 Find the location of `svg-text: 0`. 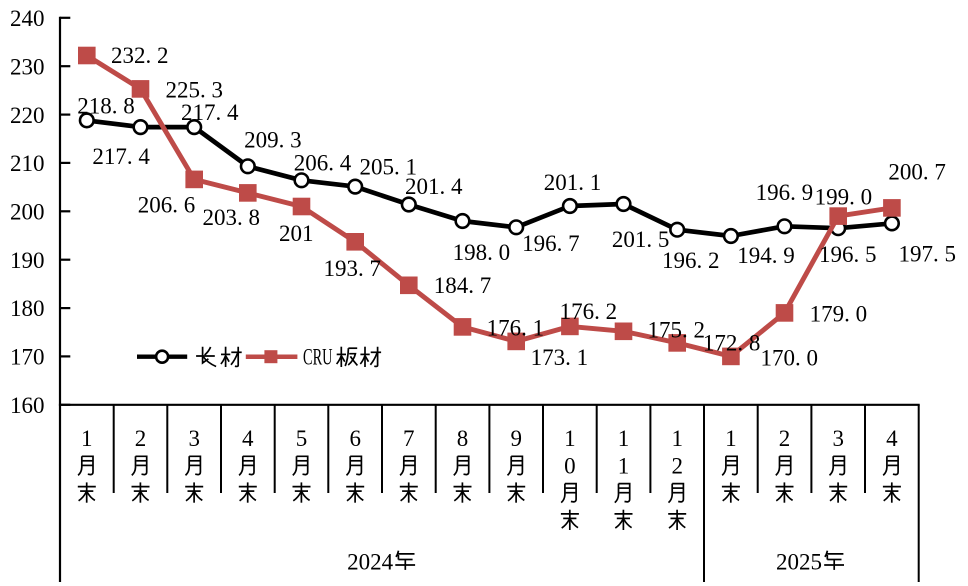

svg-text: 0 is located at coordinates (570, 465).